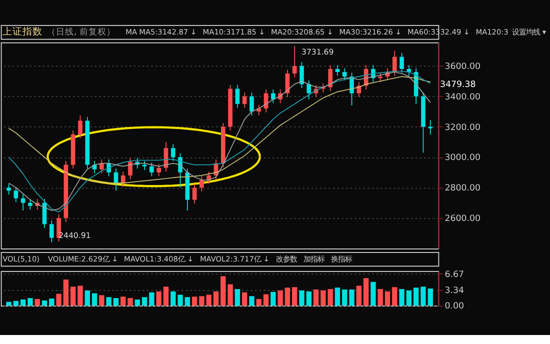 The height and width of the screenshot is (344, 550). I want to click on y-tick-label: 3200.00, so click(462, 127).